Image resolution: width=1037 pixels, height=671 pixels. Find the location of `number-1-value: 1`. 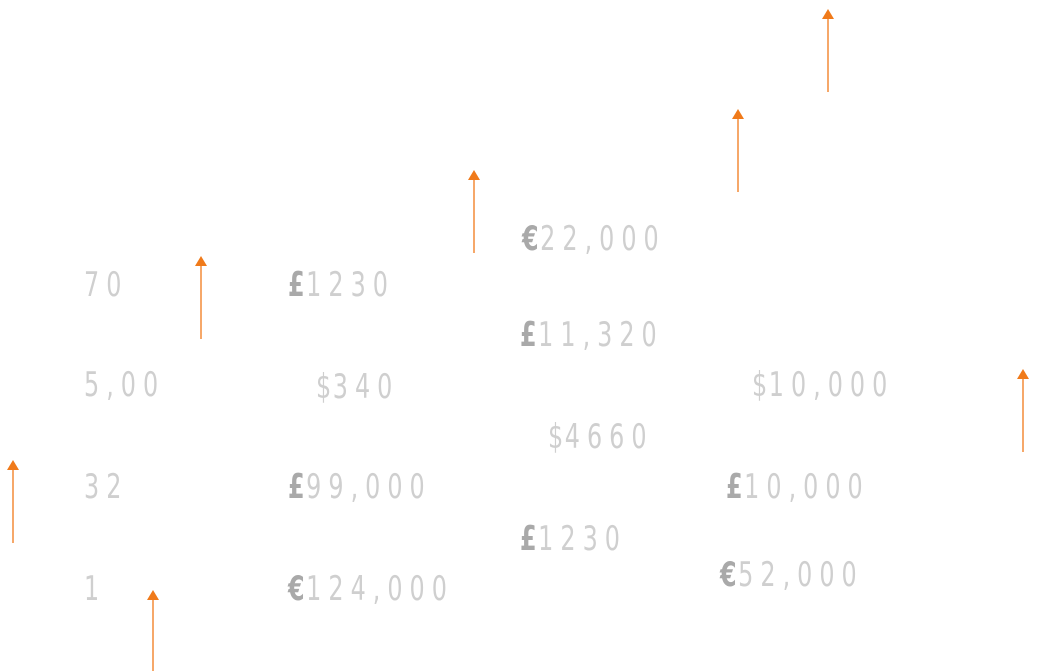

number-1-value: 1 is located at coordinates (95, 589).